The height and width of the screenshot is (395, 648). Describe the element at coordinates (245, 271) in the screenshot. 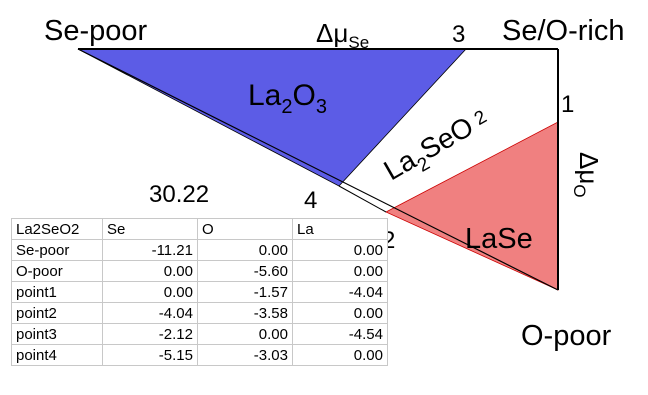

I see `table-cell: -5.60` at that location.